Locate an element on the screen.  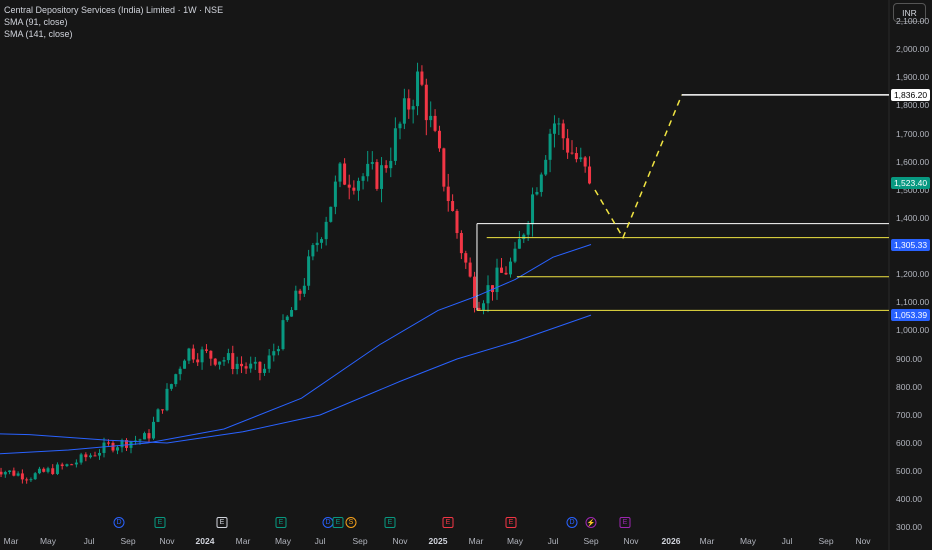
y-tick-label: 1,500.00 is located at coordinates (913, 190).